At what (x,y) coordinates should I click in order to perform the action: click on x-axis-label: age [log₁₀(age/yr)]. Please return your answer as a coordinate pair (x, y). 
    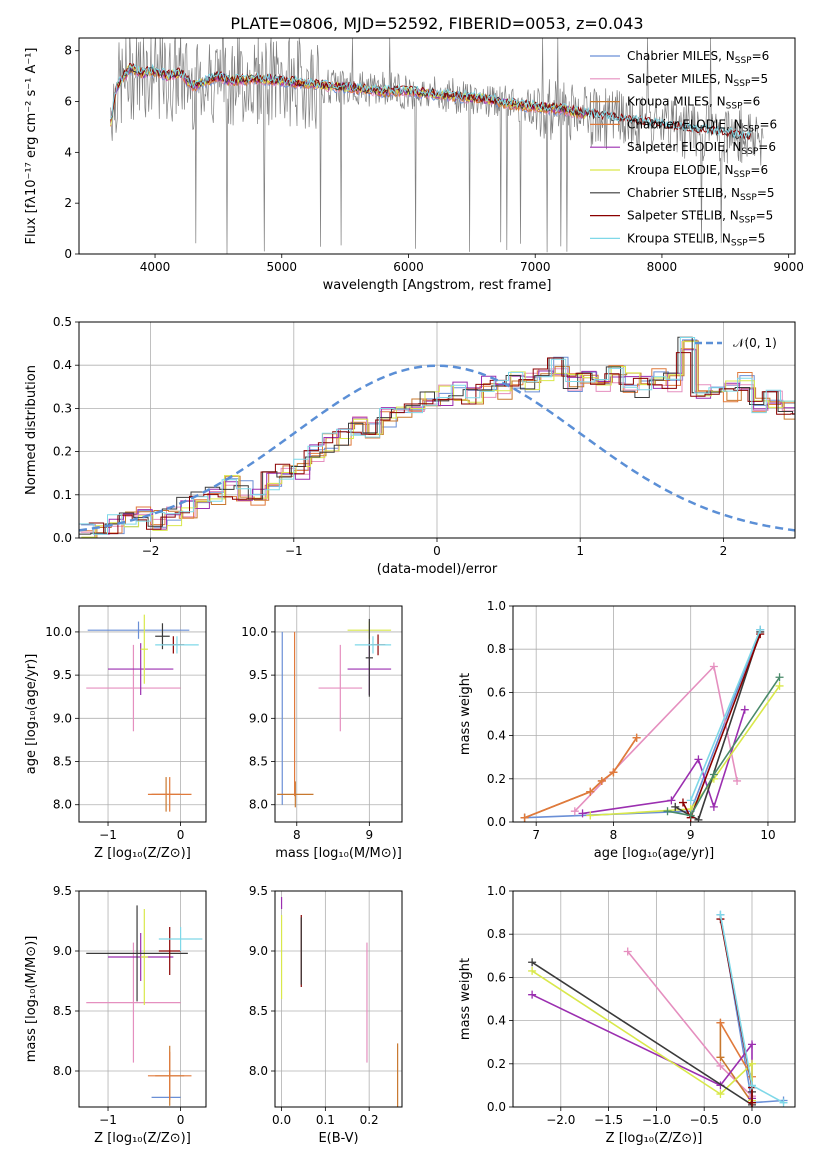
    Looking at the image, I should click on (654, 853).